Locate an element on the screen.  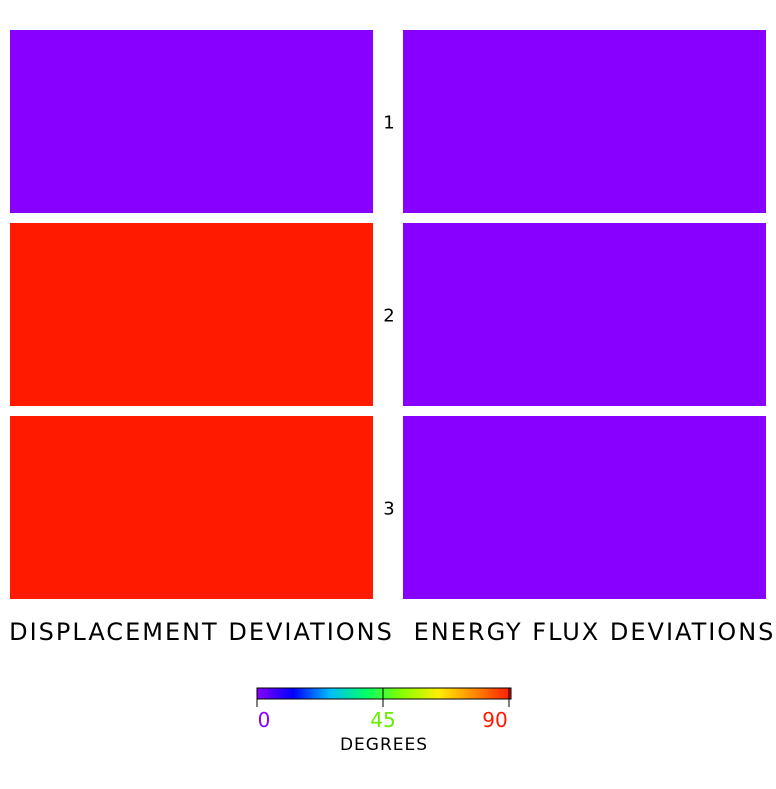
colorbar-tick-label: 90 is located at coordinates (494, 720).